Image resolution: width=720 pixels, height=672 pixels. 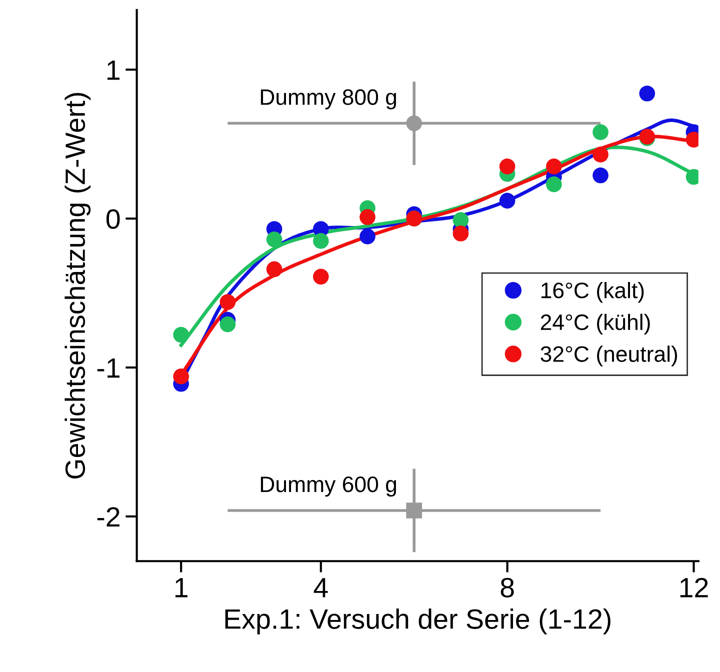 What do you see at coordinates (417, 621) in the screenshot?
I see `x-axis-title: Exp.1: Versuch der Serie (1-12)` at bounding box center [417, 621].